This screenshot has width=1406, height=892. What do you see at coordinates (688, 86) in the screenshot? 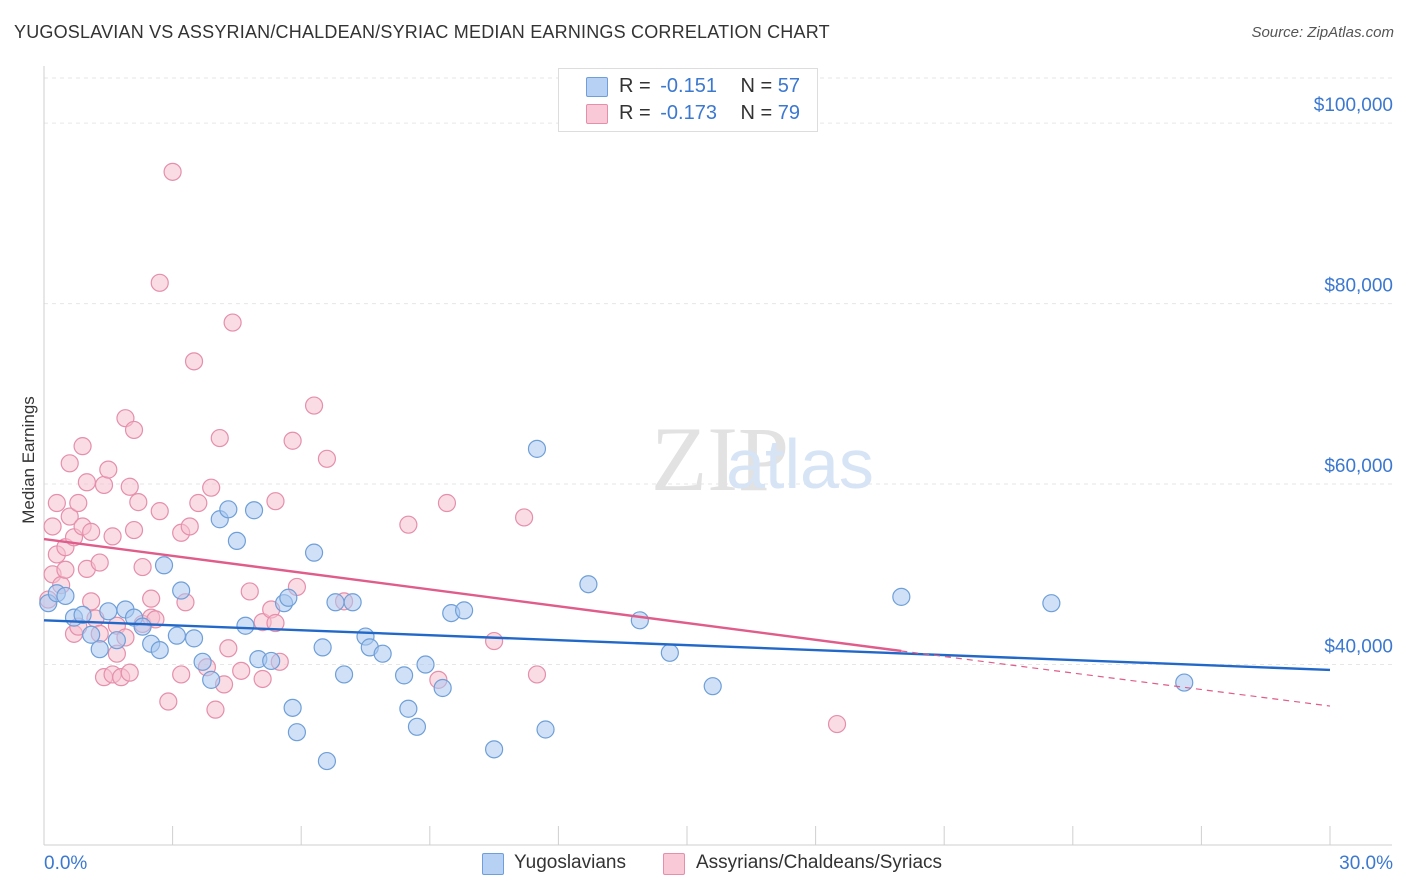
I see `r-value-1: -0.151` at bounding box center [688, 86].